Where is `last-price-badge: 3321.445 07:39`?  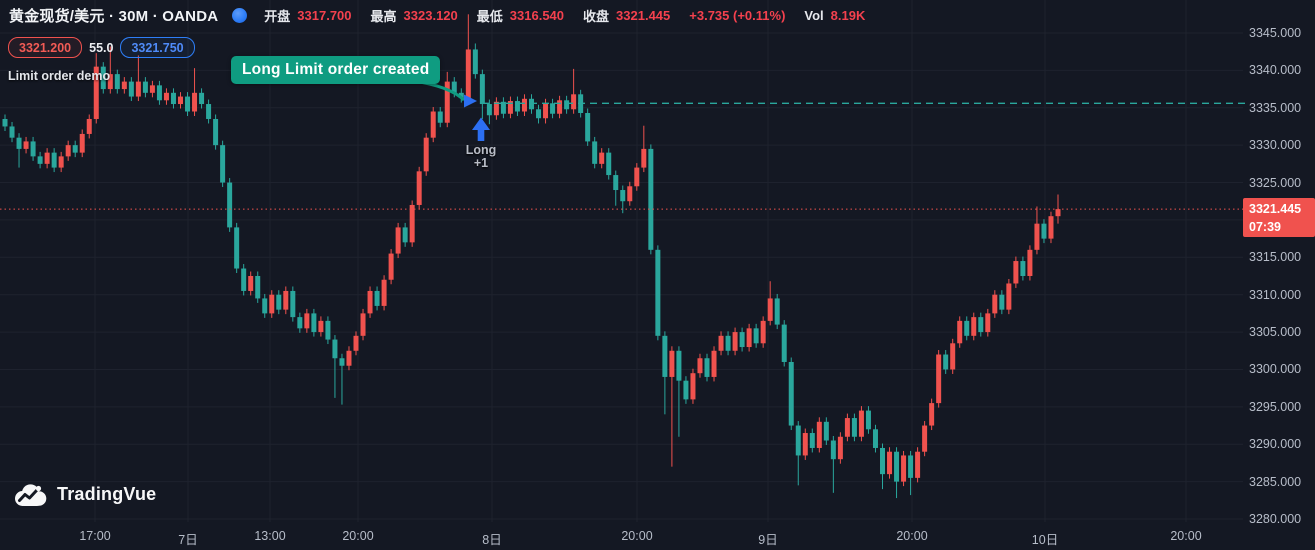 last-price-badge: 3321.445 07:39 is located at coordinates (1279, 217).